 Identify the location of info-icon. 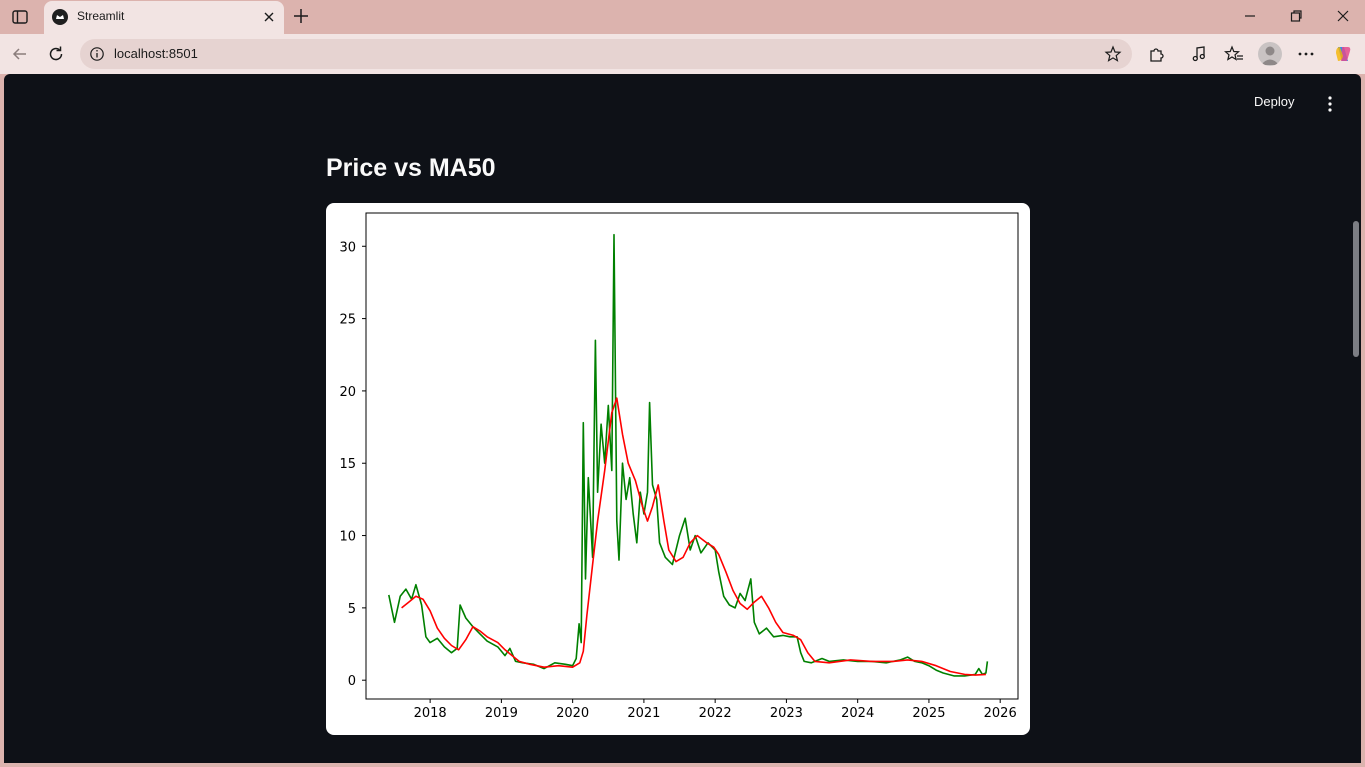
(97, 54).